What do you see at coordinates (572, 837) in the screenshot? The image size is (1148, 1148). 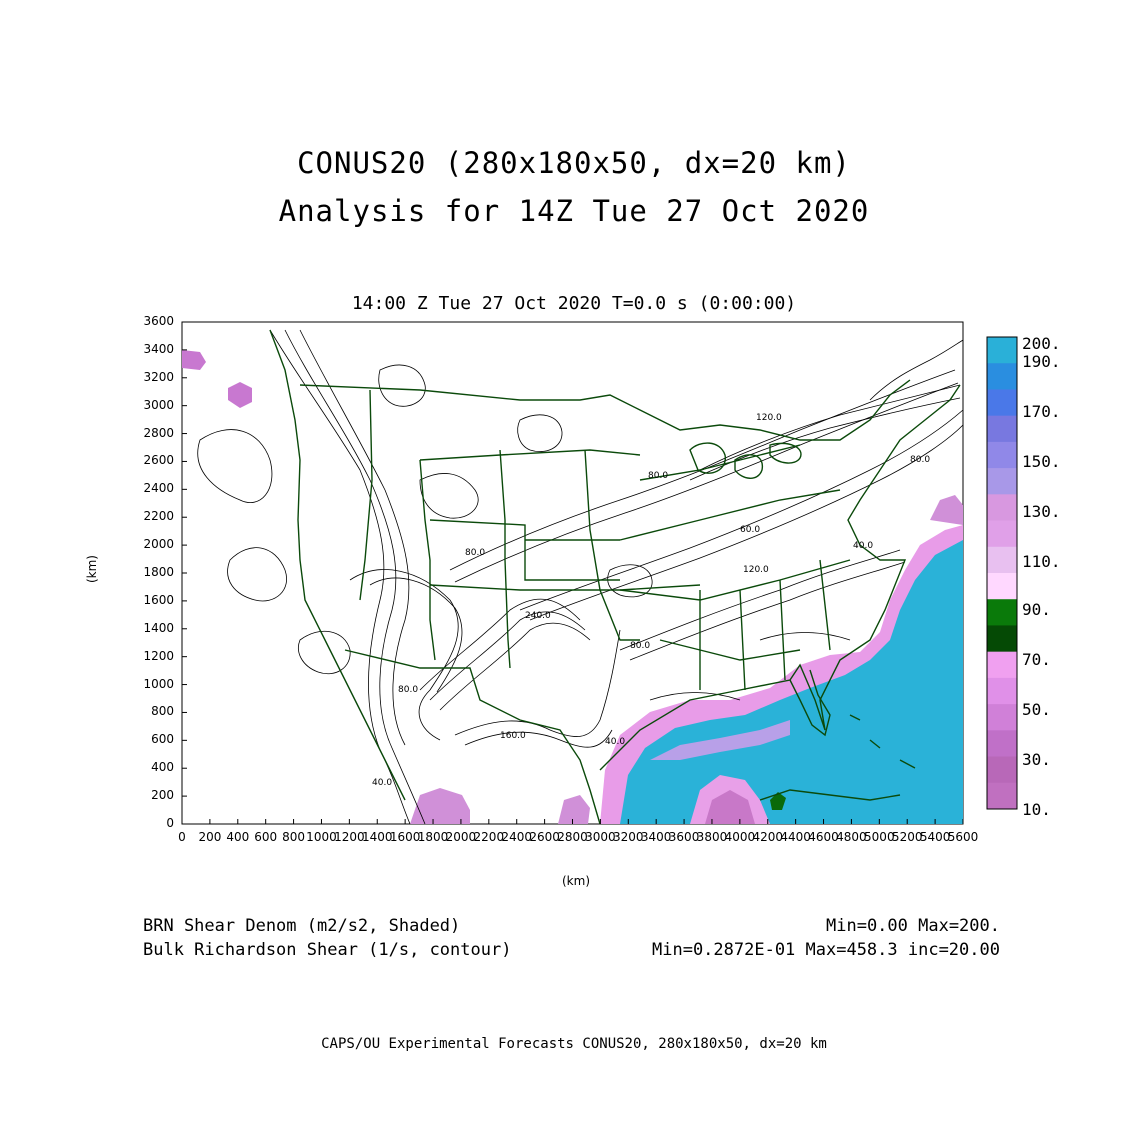 I see `x-tick-label: 2800` at bounding box center [572, 837].